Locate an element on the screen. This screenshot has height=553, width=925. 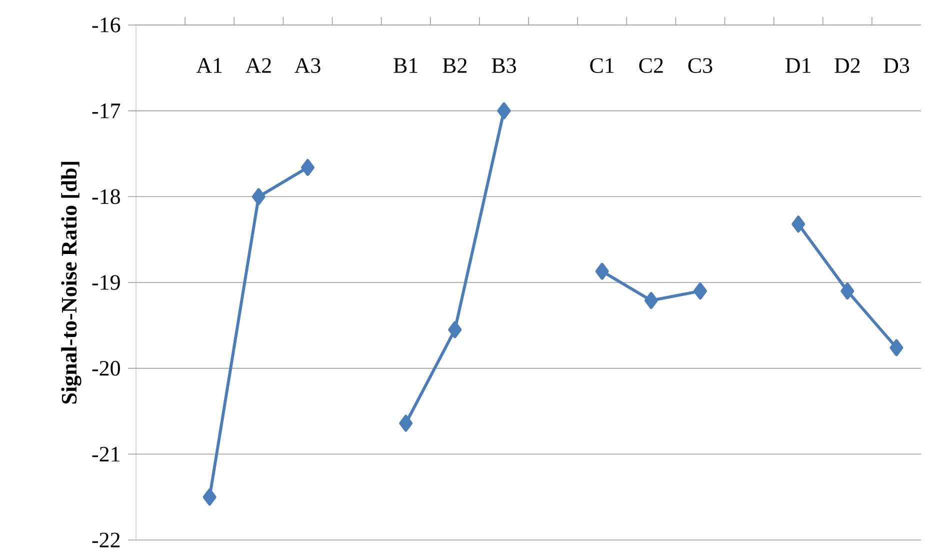
x-tick-label: C2 is located at coordinates (651, 65).